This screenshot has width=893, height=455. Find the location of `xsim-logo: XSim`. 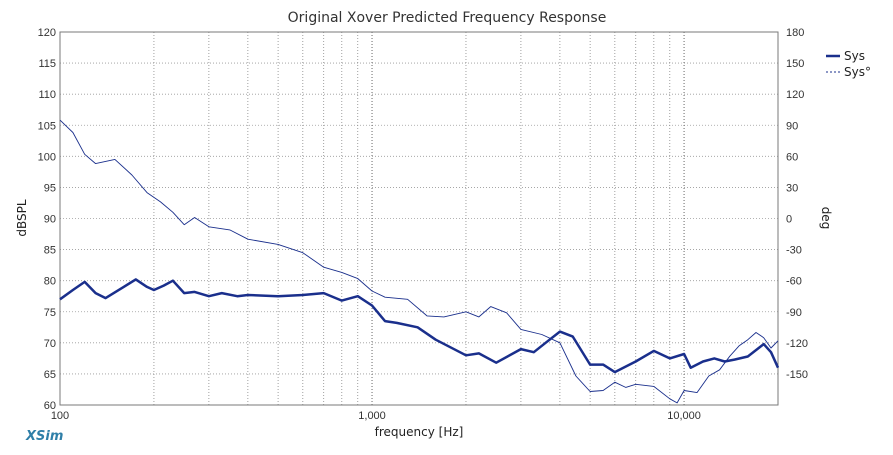

xsim-logo: XSim is located at coordinates (44, 436).